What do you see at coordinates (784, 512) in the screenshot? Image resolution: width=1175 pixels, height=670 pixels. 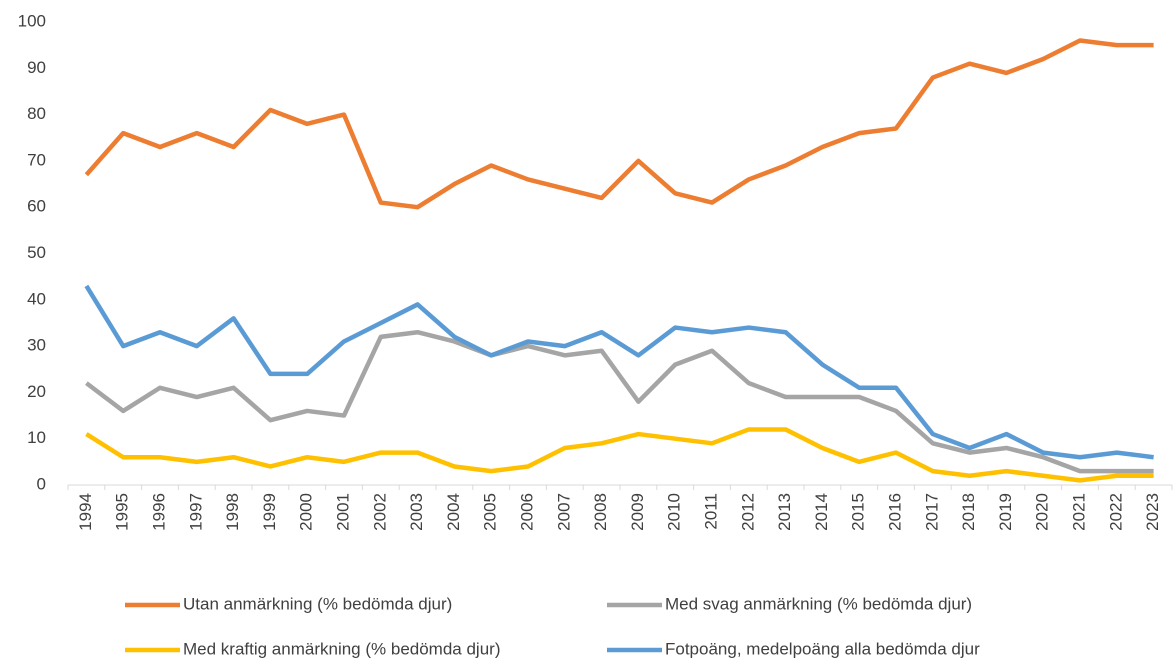 I see `x-tick-label: 2013` at bounding box center [784, 512].